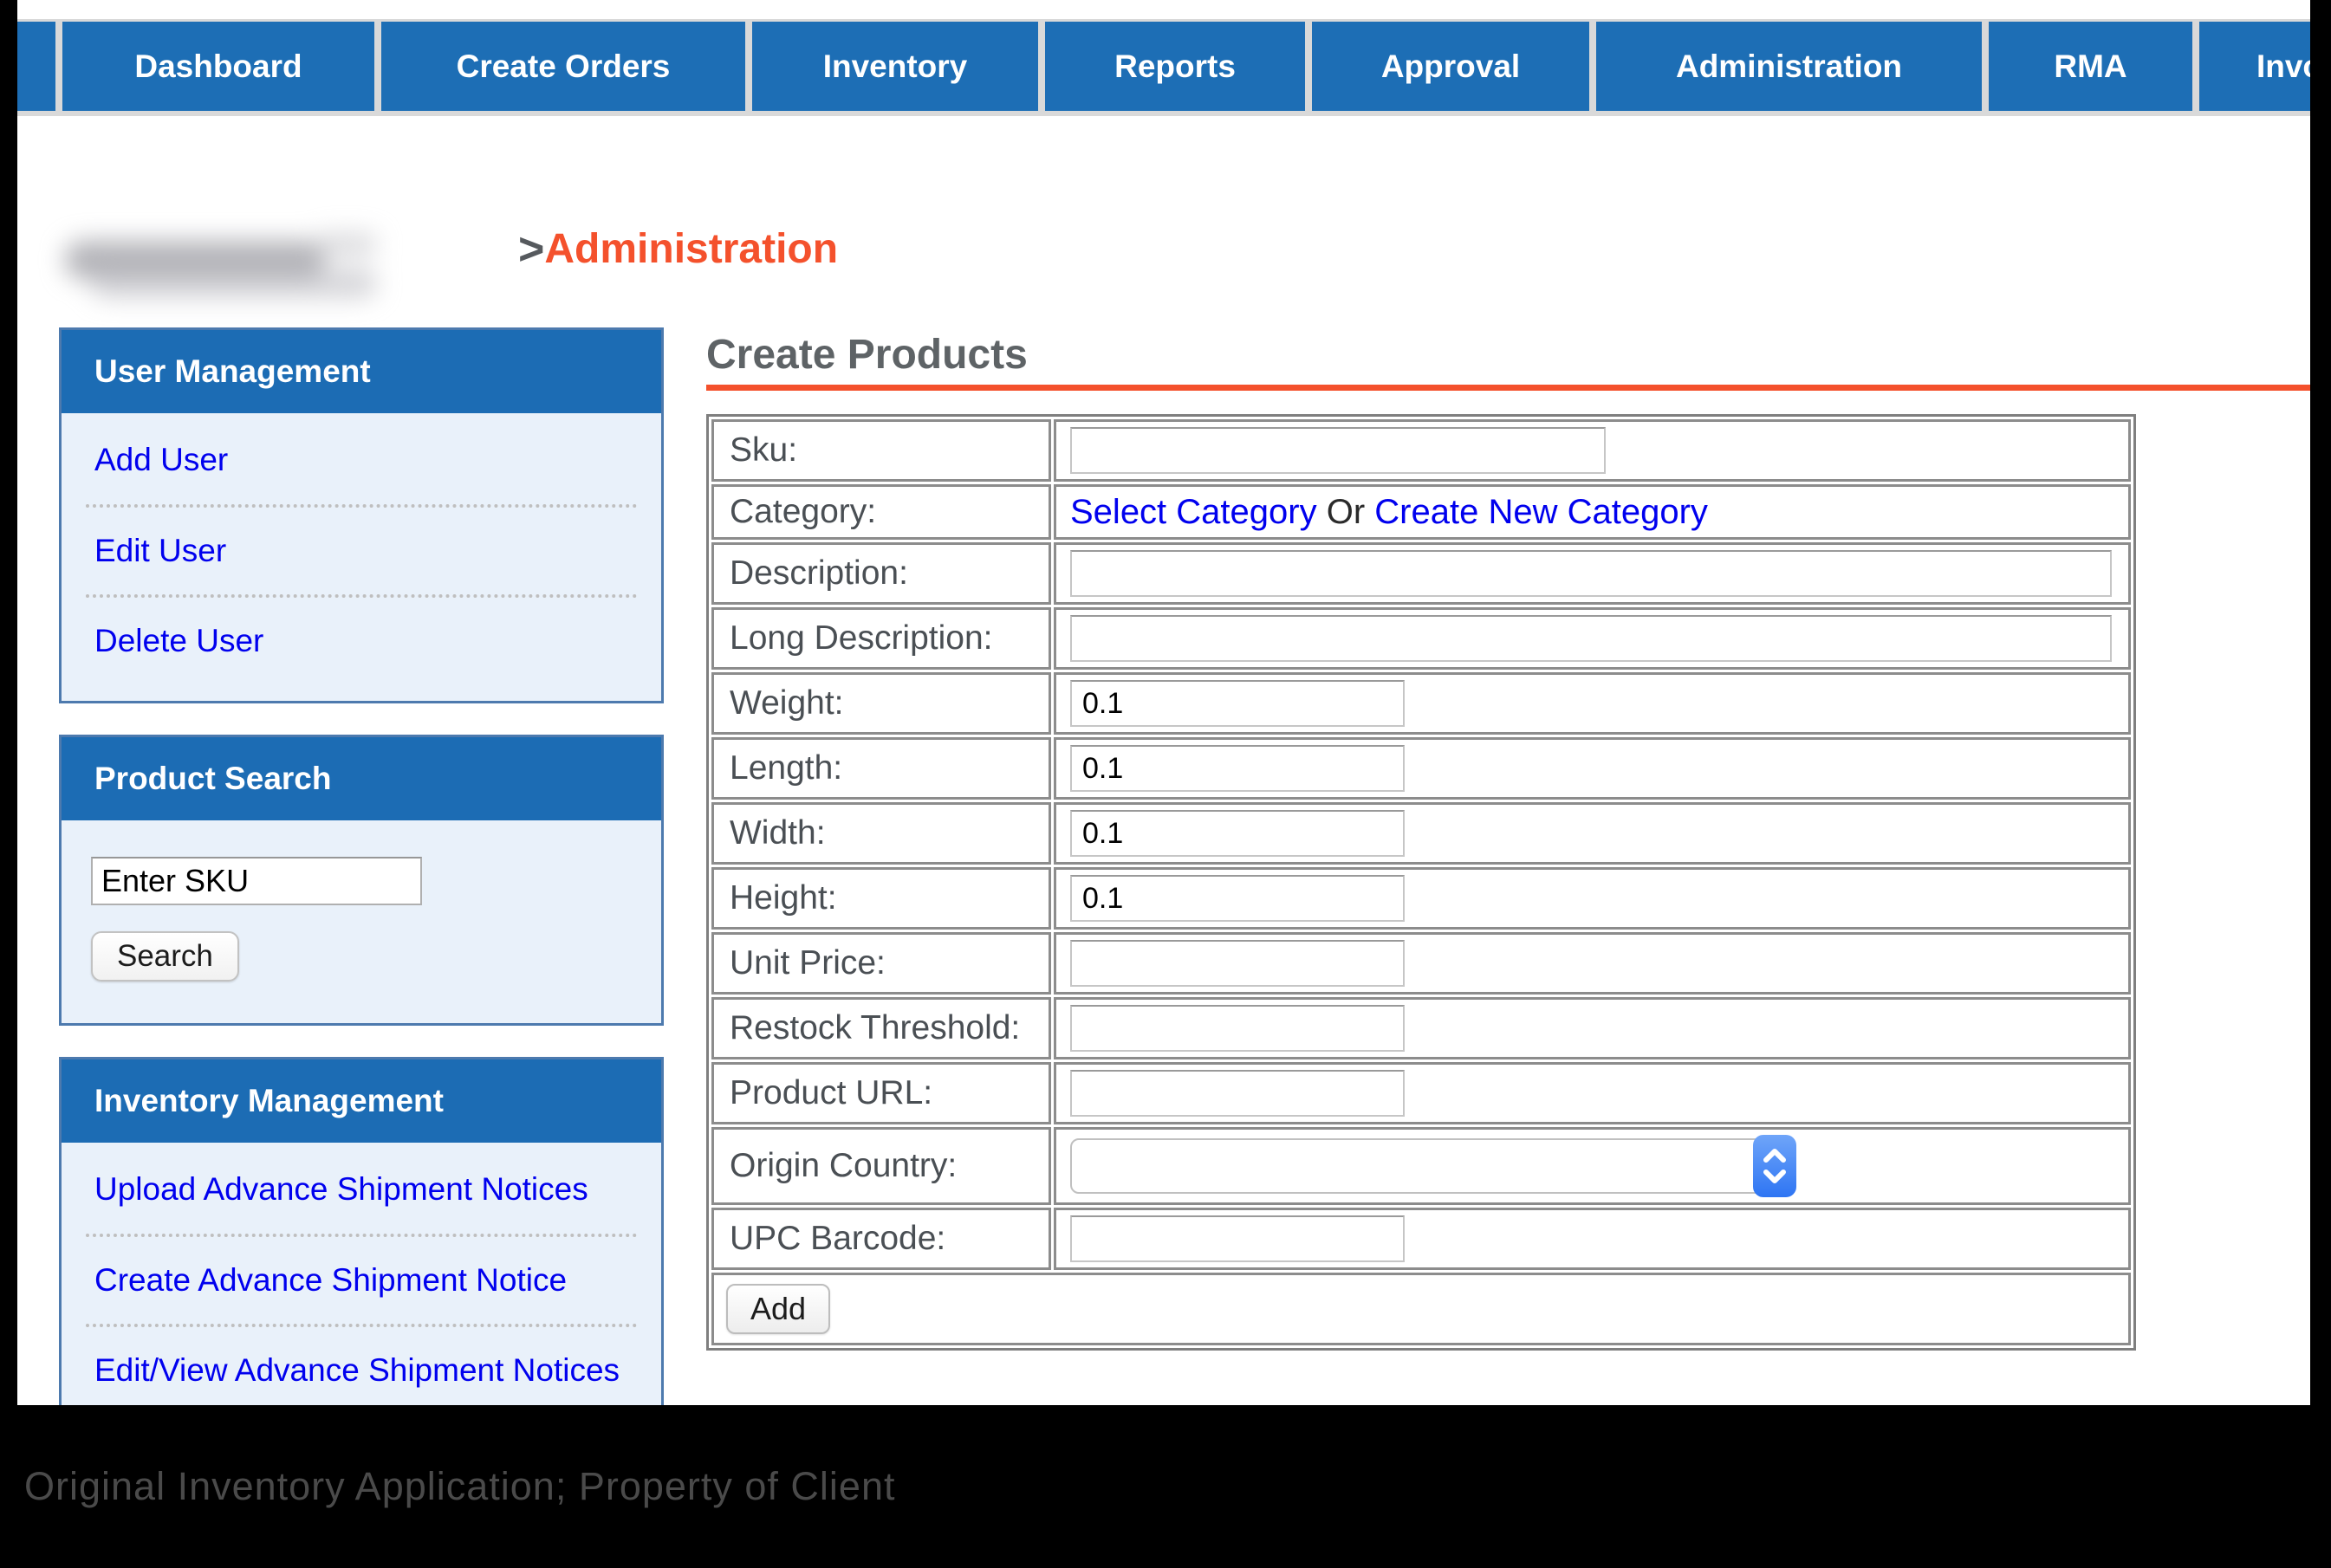 The image size is (2331, 1568). What do you see at coordinates (1508, 388) in the screenshot?
I see `title-underline` at bounding box center [1508, 388].